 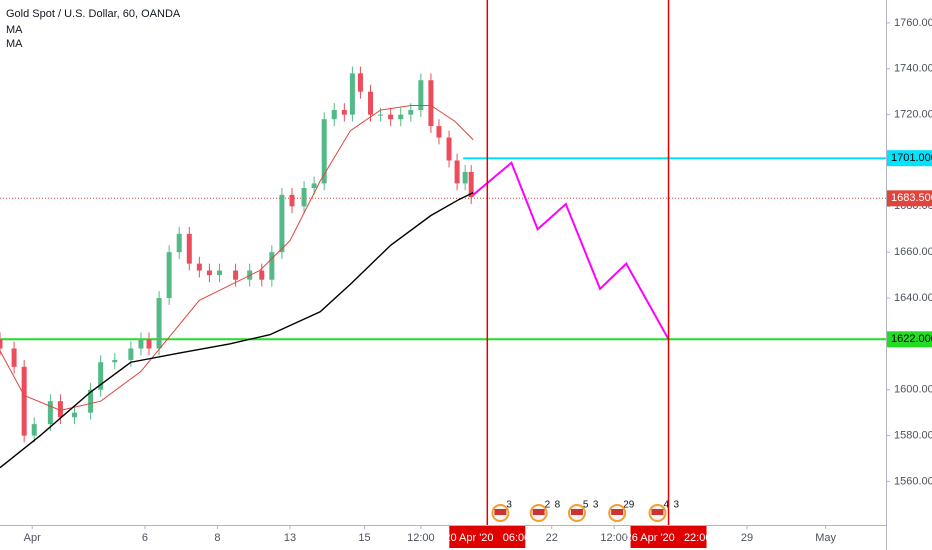 What do you see at coordinates (552, 538) in the screenshot?
I see `x-tick-label: 22` at bounding box center [552, 538].